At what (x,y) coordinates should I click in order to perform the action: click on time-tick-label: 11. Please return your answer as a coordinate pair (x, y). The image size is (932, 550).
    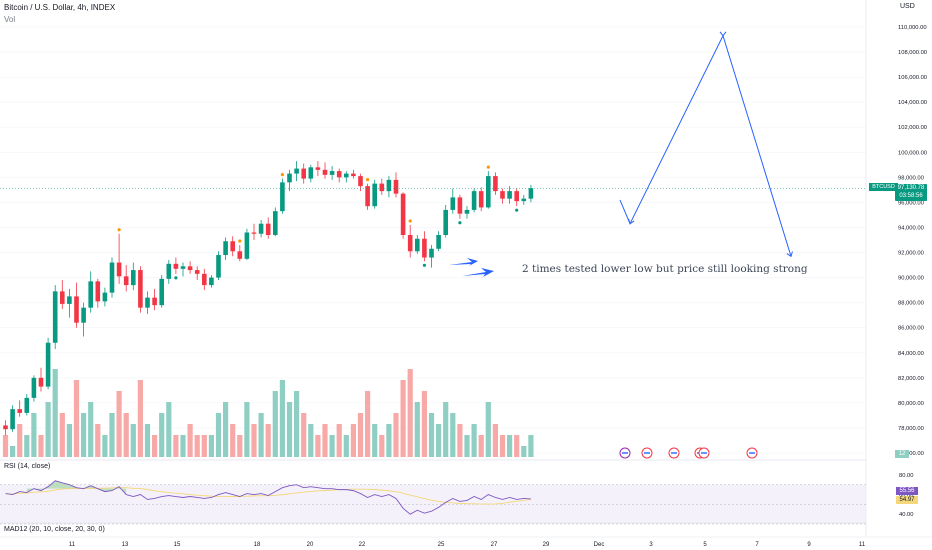
    Looking at the image, I should click on (72, 545).